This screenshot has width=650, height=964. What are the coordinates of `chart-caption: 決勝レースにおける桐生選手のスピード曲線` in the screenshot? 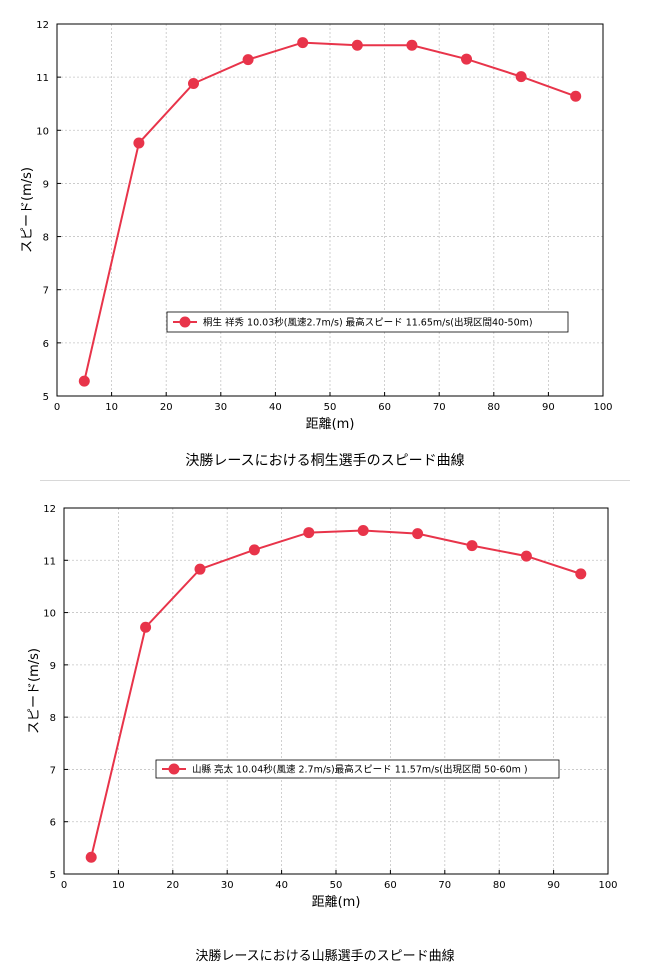 It's located at (325, 461).